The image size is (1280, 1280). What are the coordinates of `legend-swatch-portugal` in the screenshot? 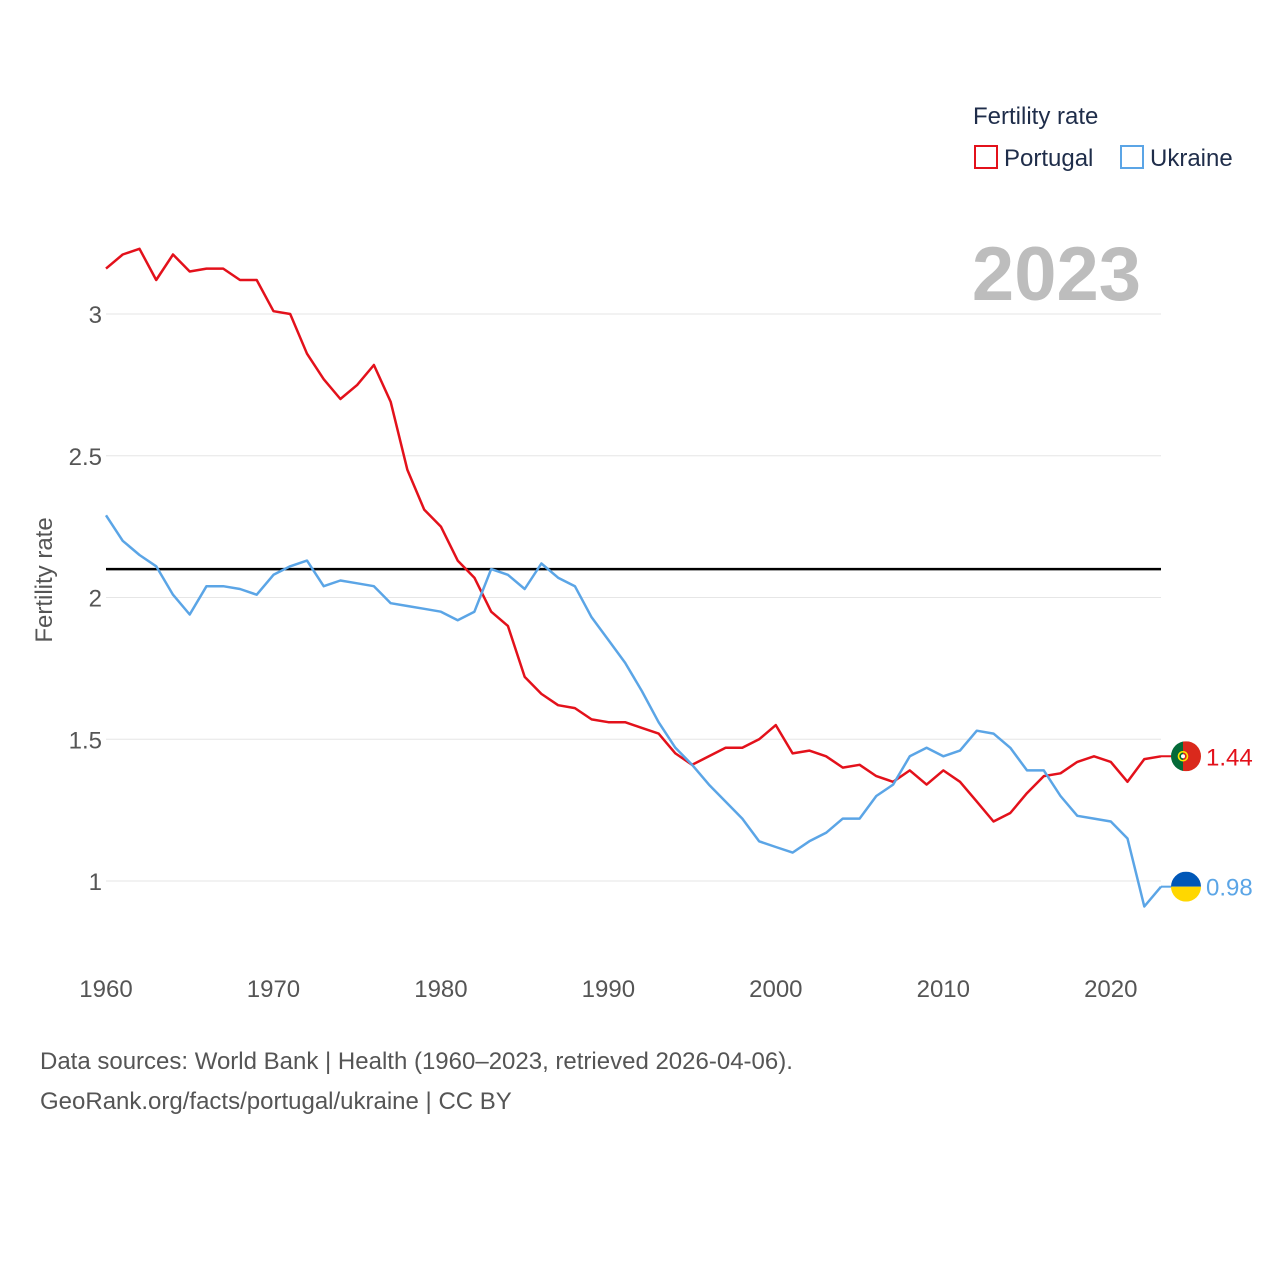 It's located at (986, 157).